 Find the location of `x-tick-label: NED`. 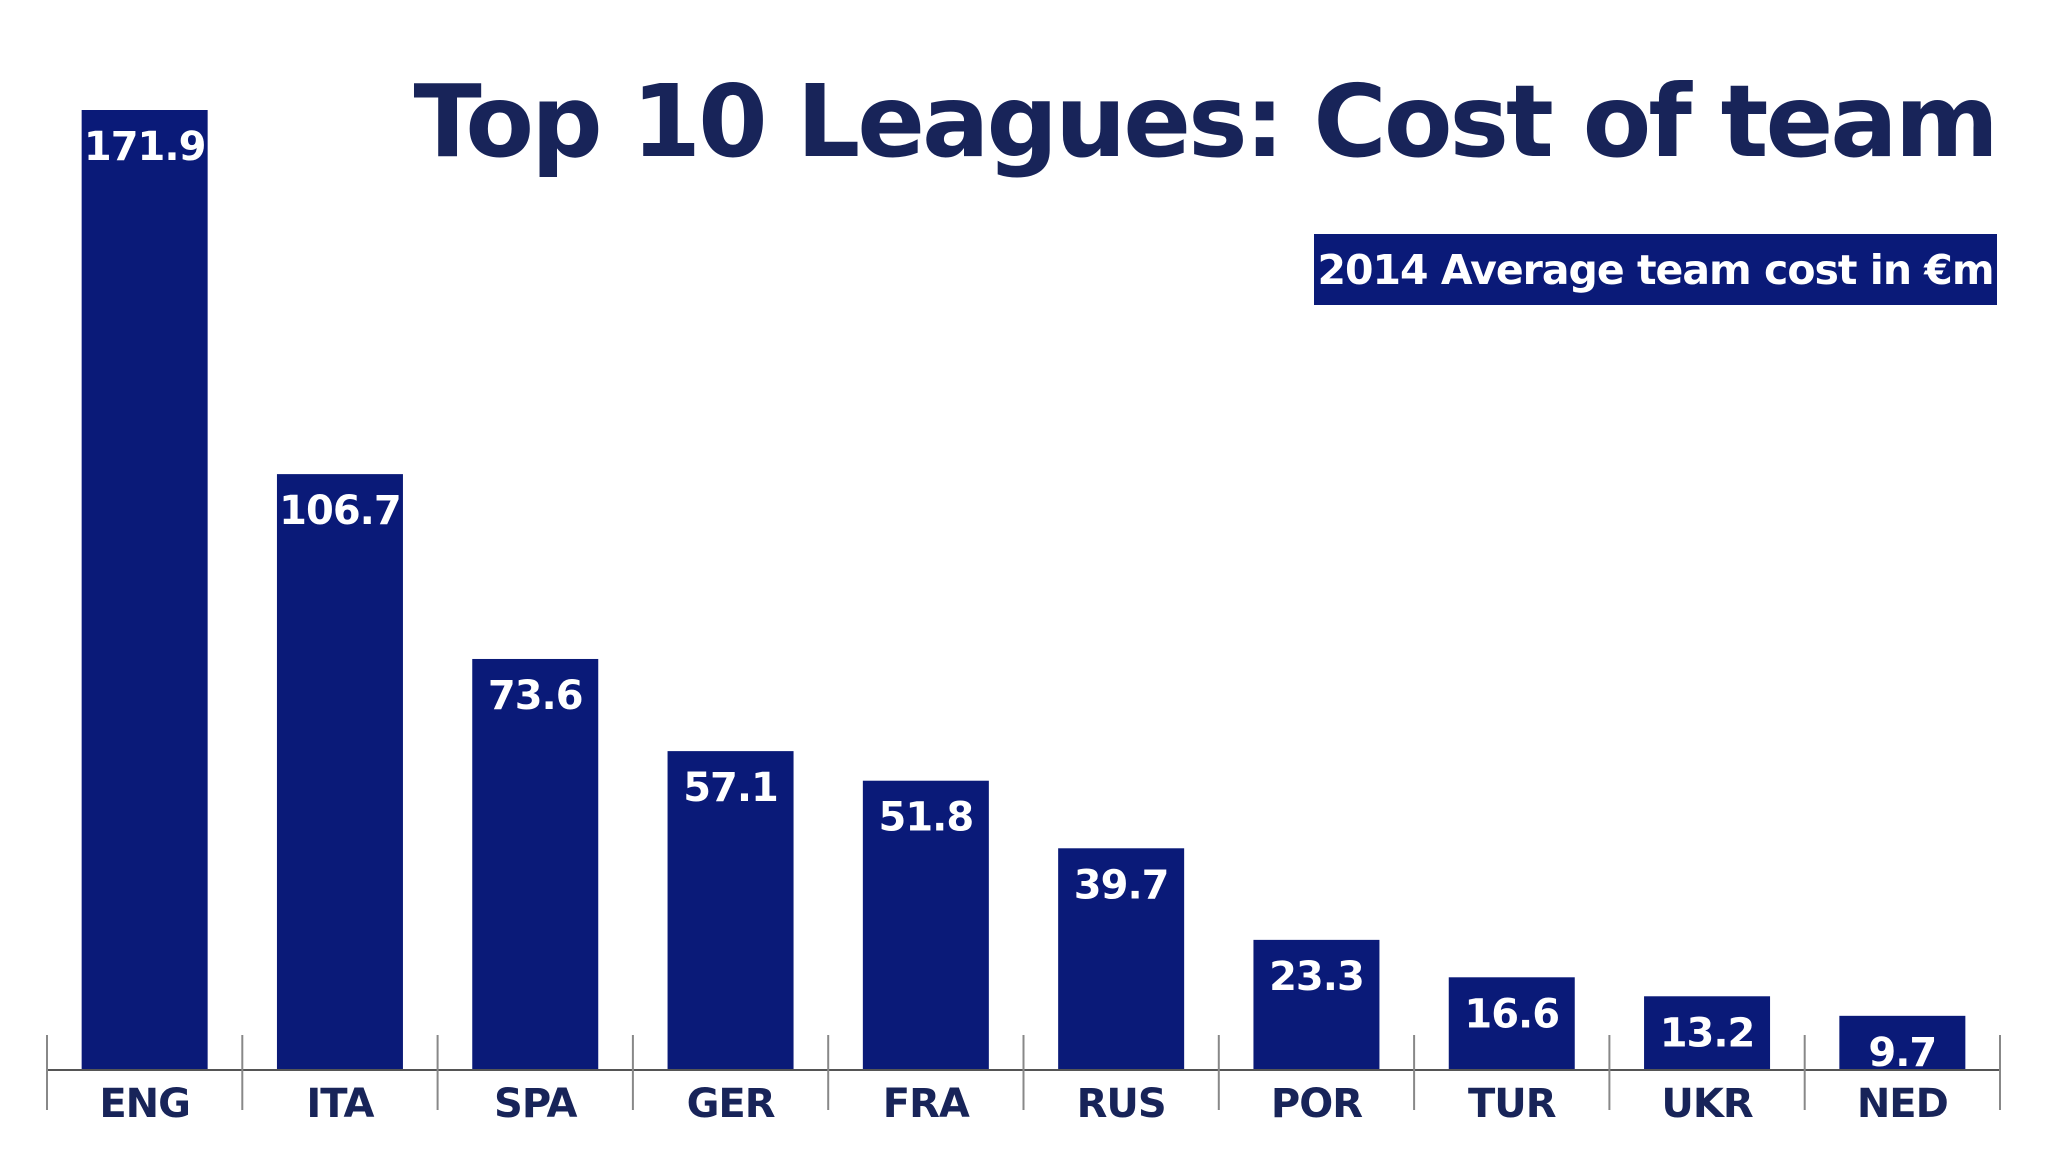

x-tick-label: NED is located at coordinates (1902, 1104).